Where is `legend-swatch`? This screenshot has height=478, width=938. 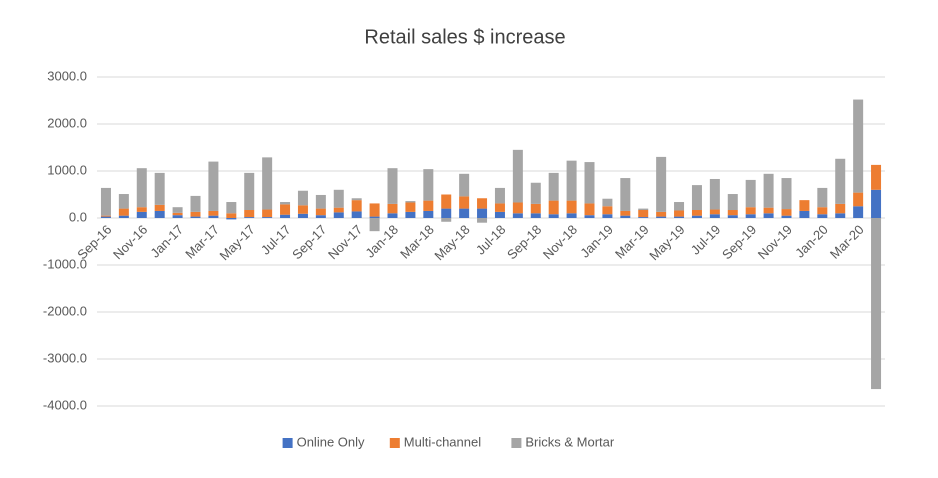 legend-swatch is located at coordinates (394, 443).